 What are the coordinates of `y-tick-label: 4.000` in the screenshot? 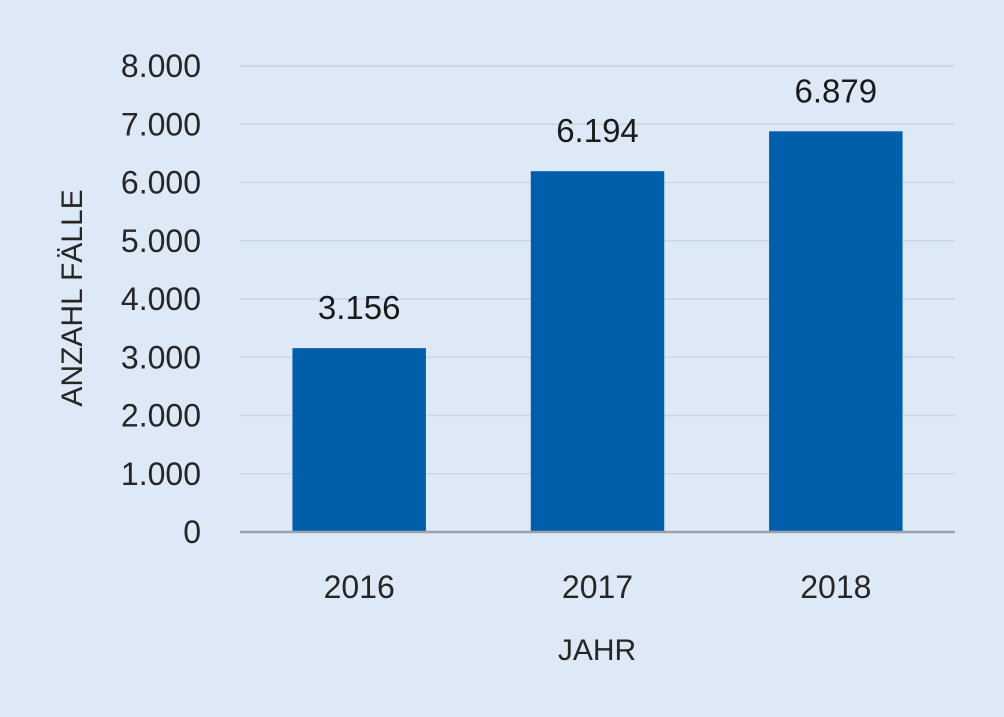 It's located at (161, 299).